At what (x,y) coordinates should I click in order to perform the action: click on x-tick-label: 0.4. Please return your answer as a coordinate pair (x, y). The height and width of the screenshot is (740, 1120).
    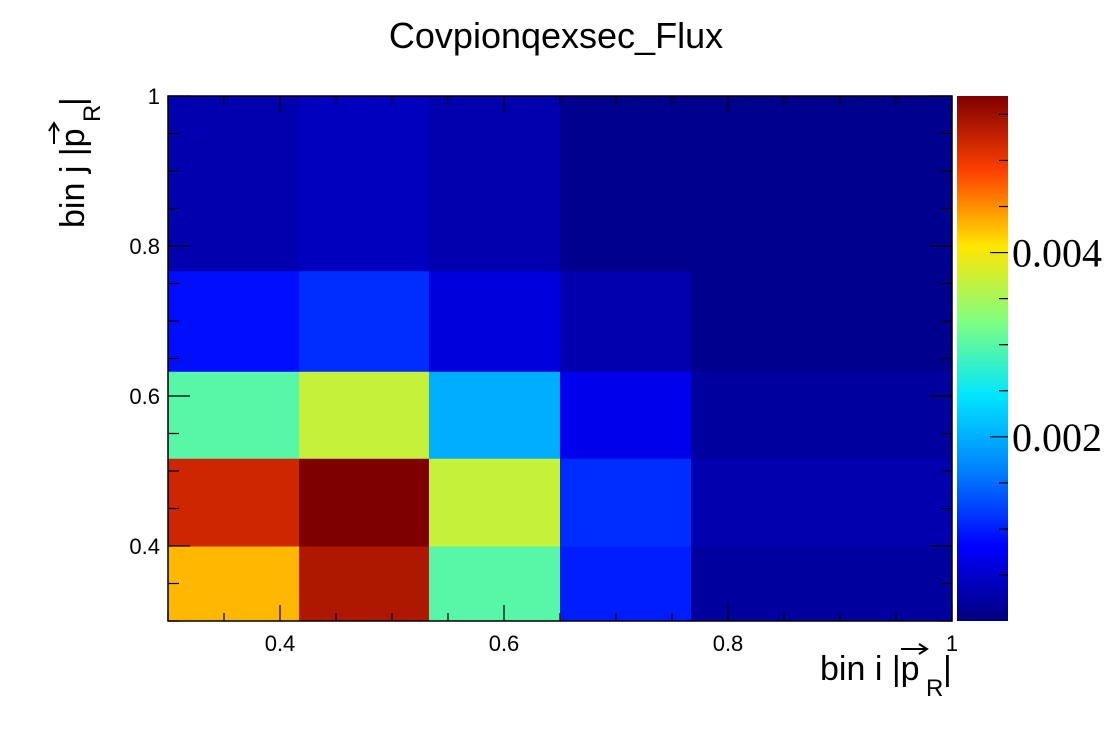
    Looking at the image, I should click on (280, 643).